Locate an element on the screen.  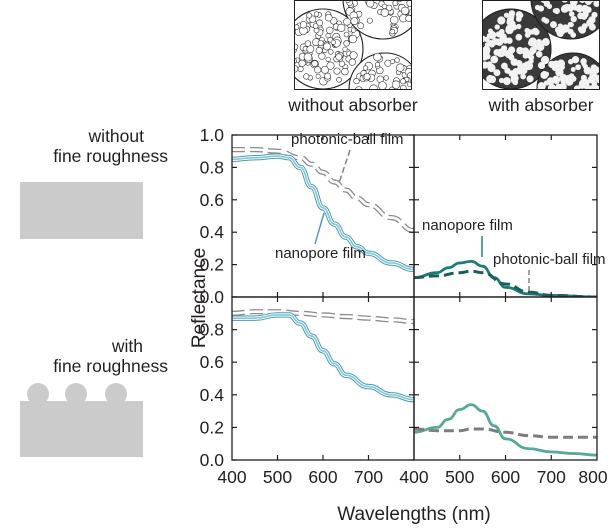
nanopore-series-line-inner is located at coordinates (323, 357).